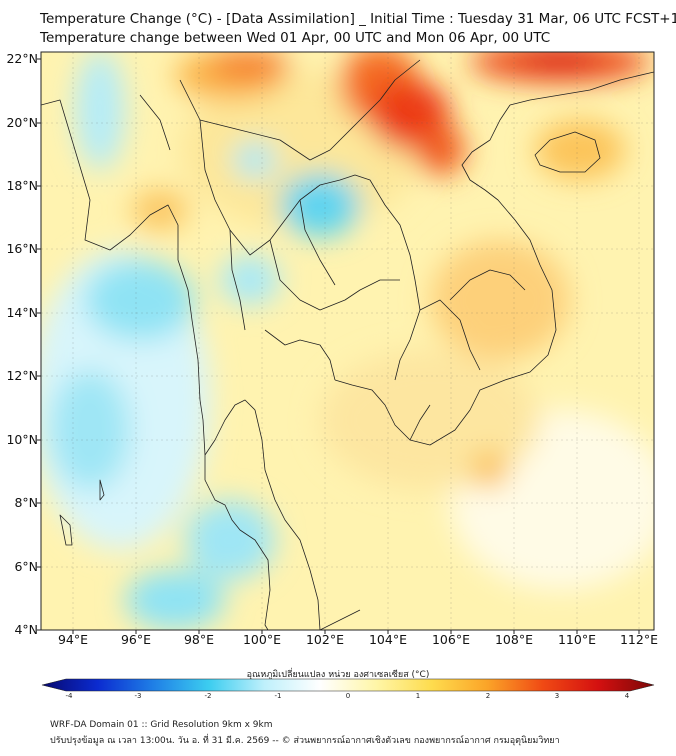  What do you see at coordinates (324, 639) in the screenshot?
I see `lon-label: 102°E` at bounding box center [324, 639].